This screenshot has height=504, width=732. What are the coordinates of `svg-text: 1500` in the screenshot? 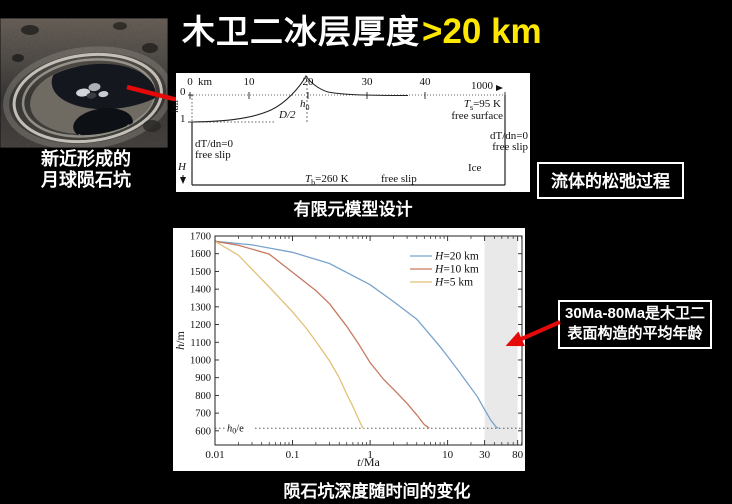 It's located at (200, 272).